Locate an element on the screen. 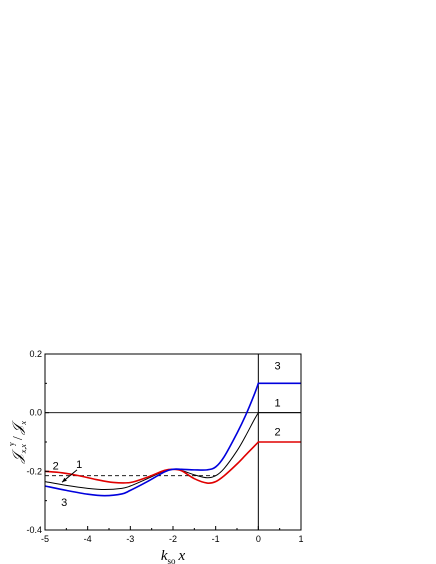 Image resolution: width=436 pixels, height=564 pixels. series-2-line is located at coordinates (172, 463).